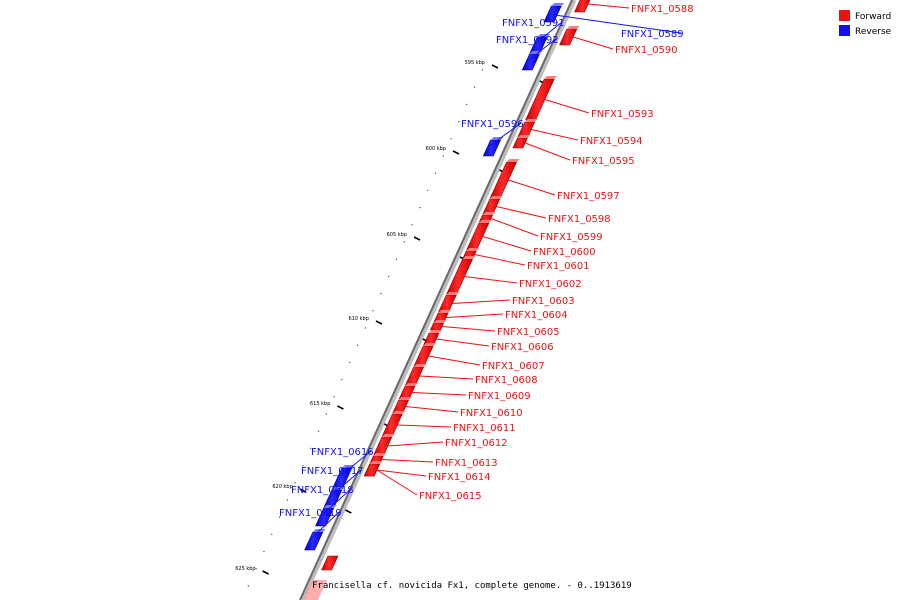 This screenshot has height=600, width=900. Describe the element at coordinates (588, 196) in the screenshot. I see `gene-label-fnfx1_0597: FNFX1_0597` at that location.